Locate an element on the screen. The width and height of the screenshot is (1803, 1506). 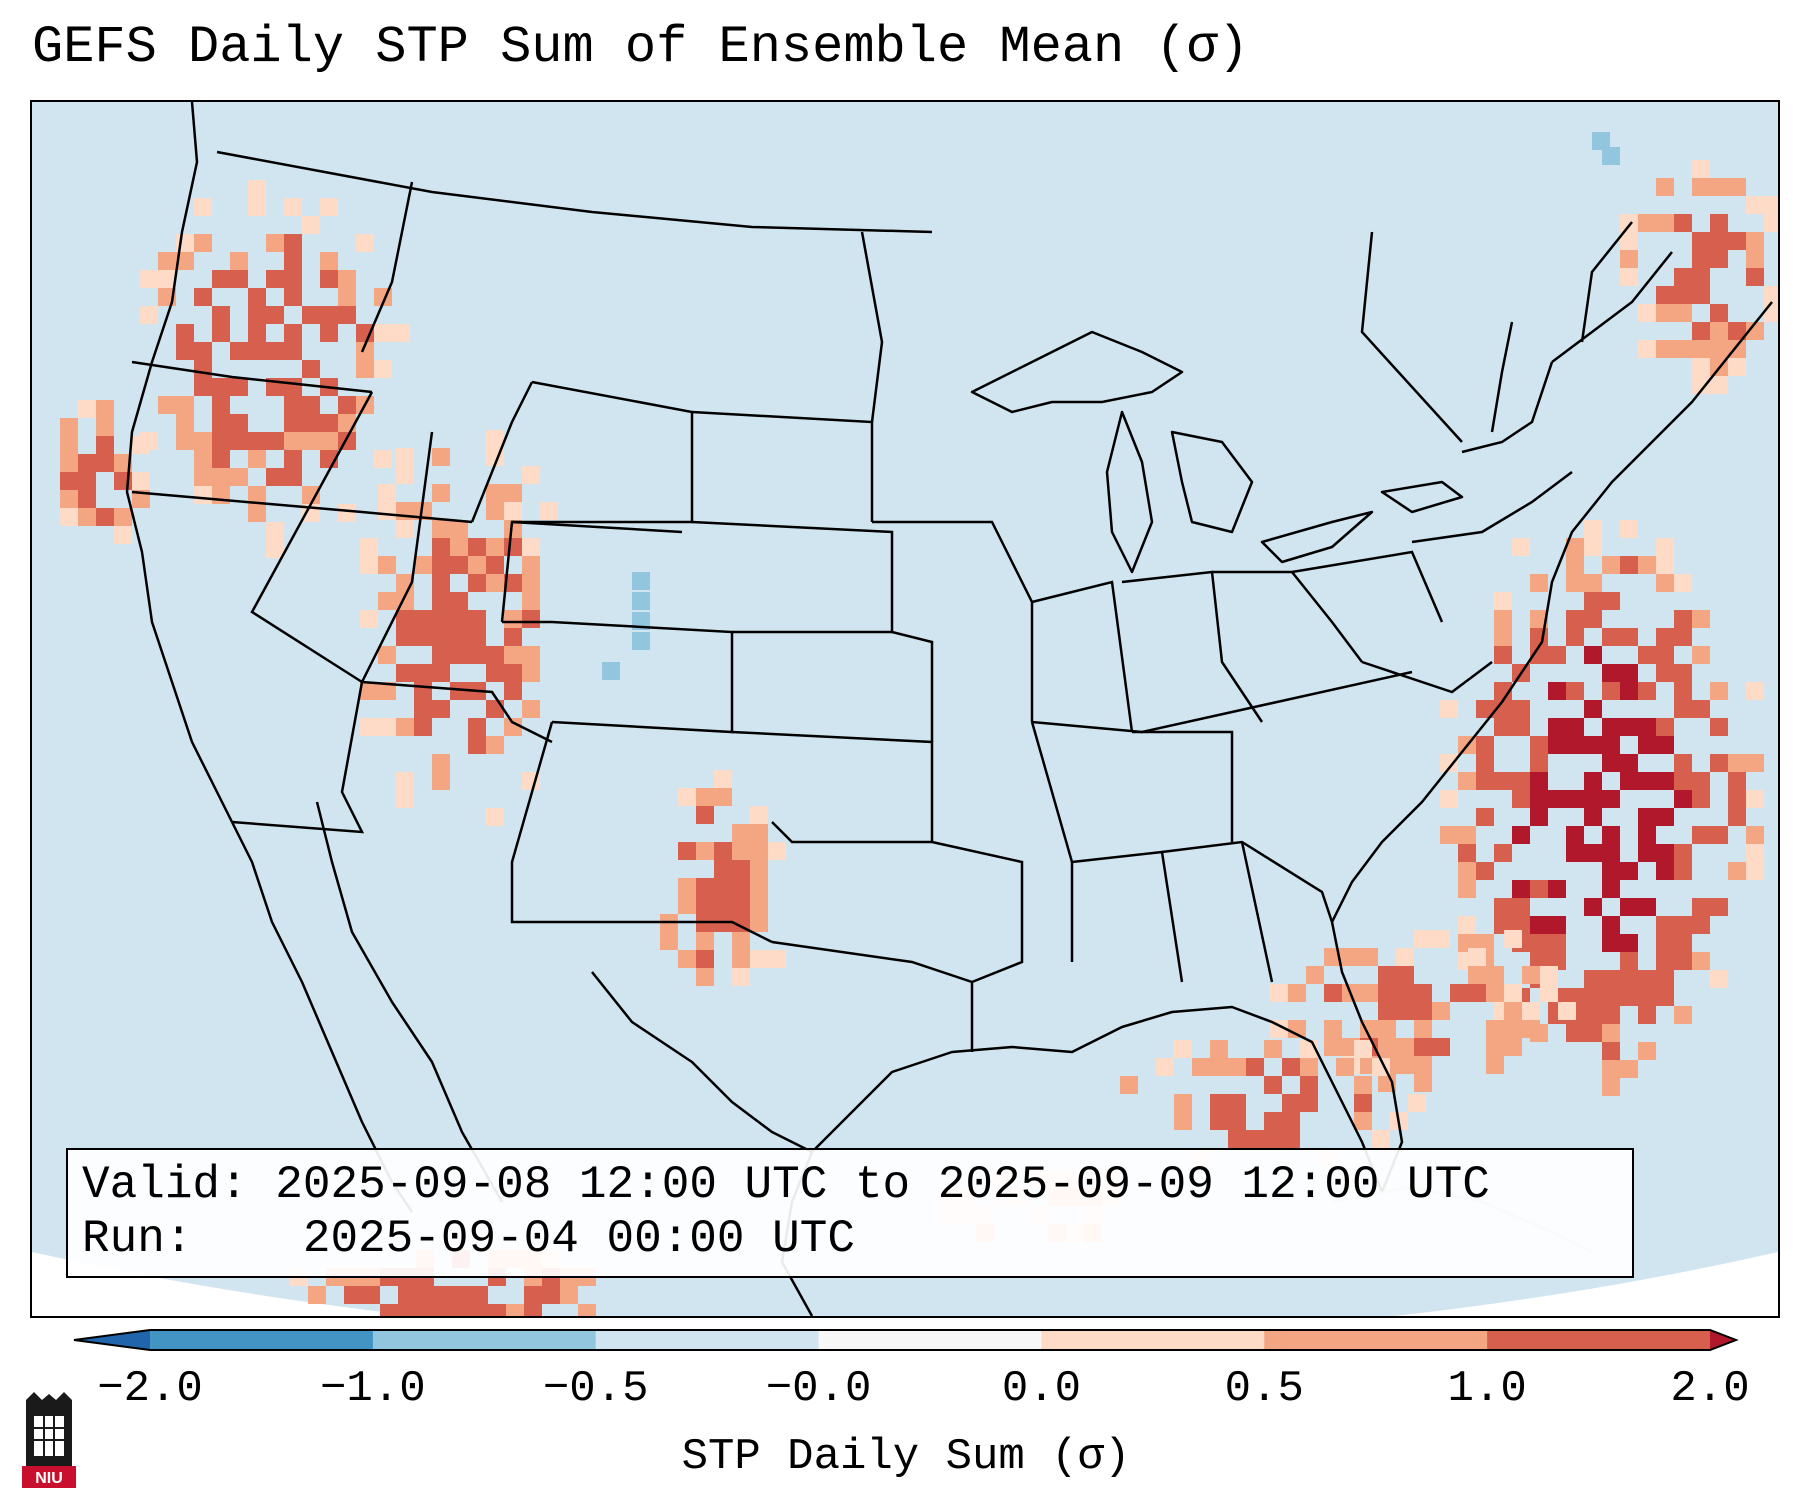
colorbar-tick-label: 2.0 is located at coordinates (1710, 1389).